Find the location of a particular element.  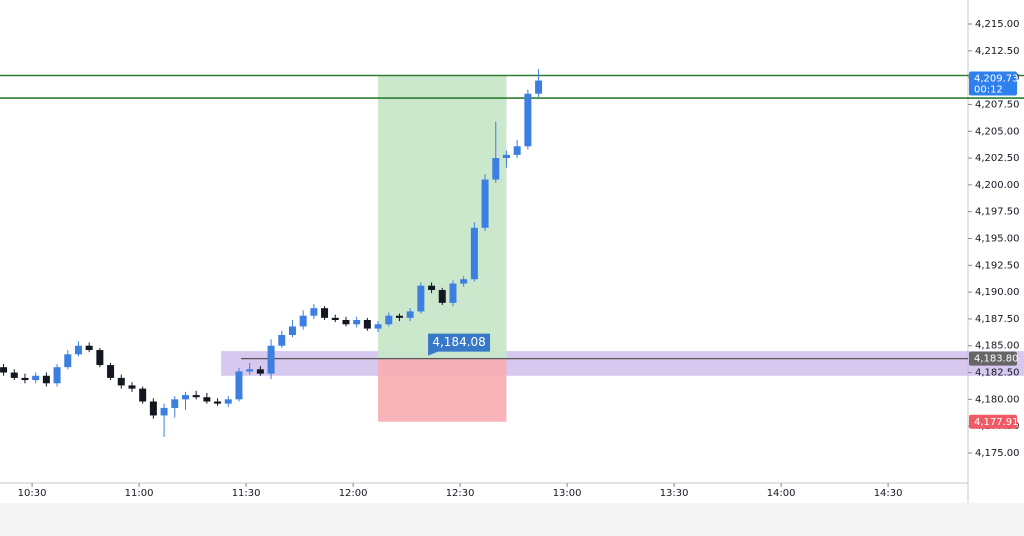

y-tick-label: 4,190.00 is located at coordinates (997, 292).